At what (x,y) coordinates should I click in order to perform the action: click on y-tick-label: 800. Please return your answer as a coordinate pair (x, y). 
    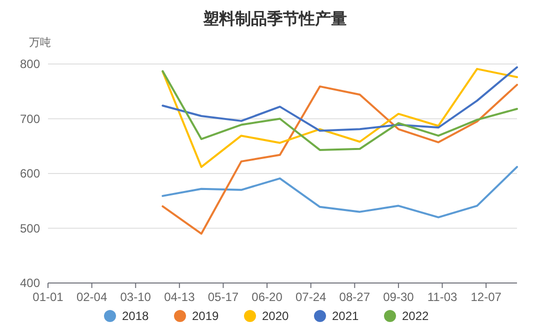
    Looking at the image, I should click on (30, 64).